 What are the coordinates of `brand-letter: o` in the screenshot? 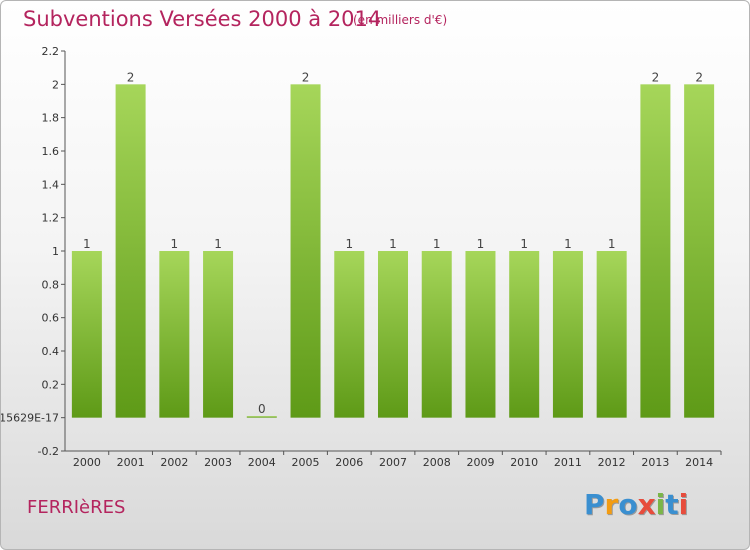 It's located at (628, 504).